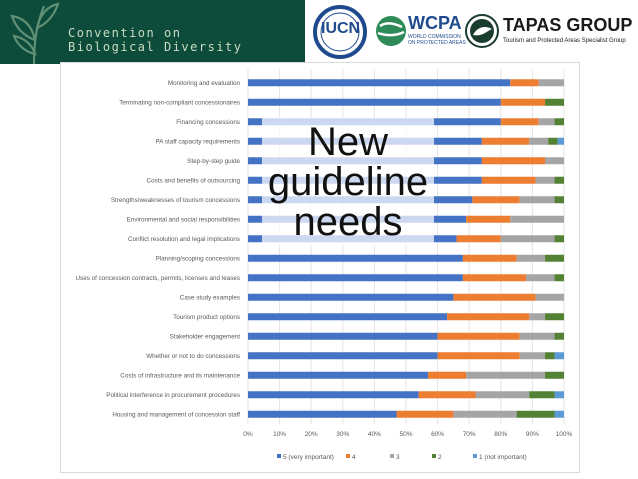  I want to click on x-tick-label: 80%, so click(500, 434).